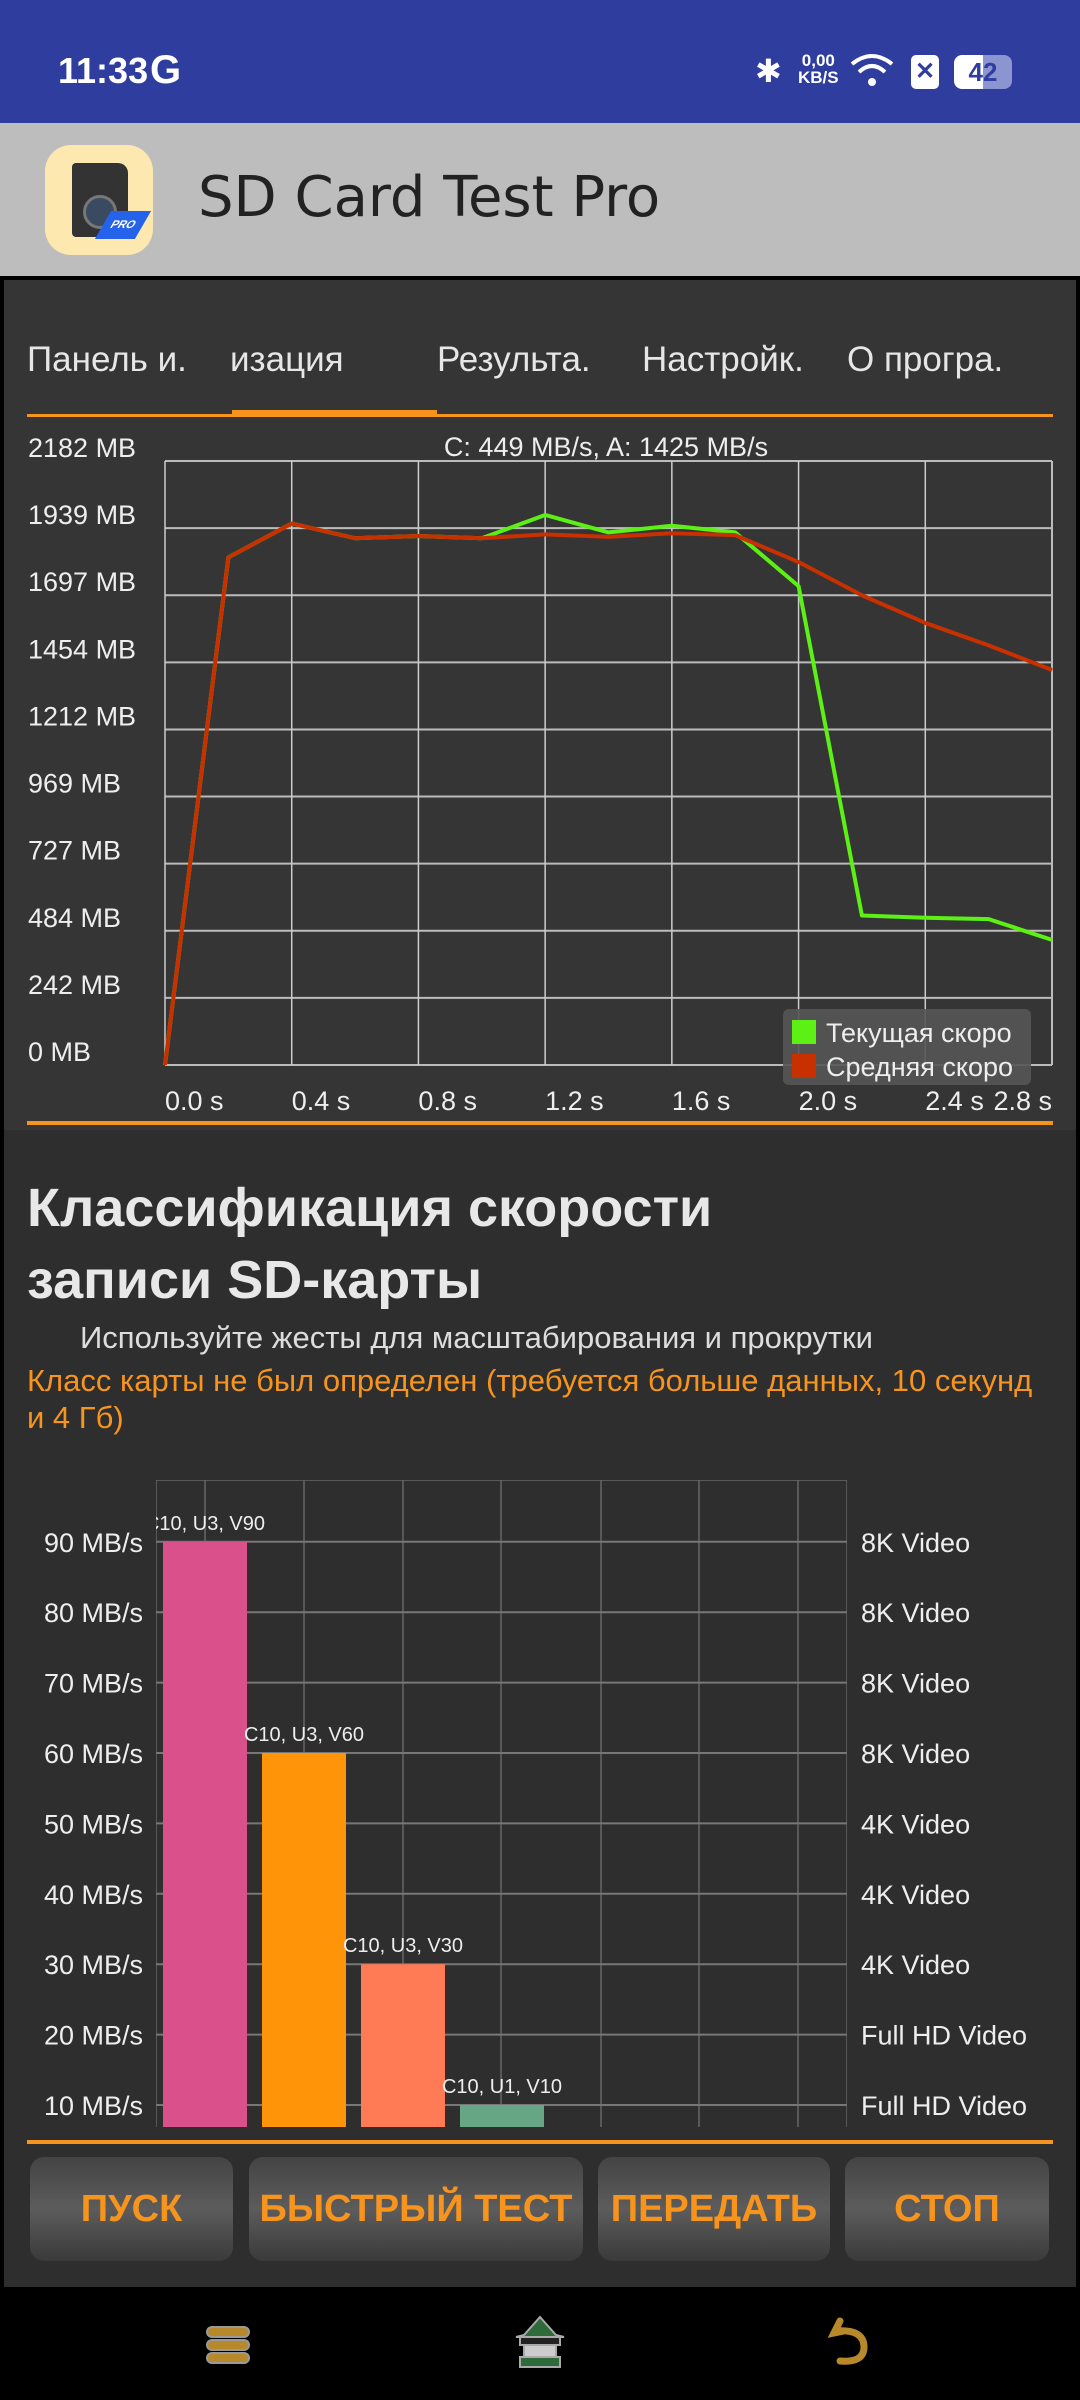 Image resolution: width=1080 pixels, height=2400 pixels. What do you see at coordinates (574, 1101) in the screenshot?
I see `x-tick-label: 1.2 s` at bounding box center [574, 1101].